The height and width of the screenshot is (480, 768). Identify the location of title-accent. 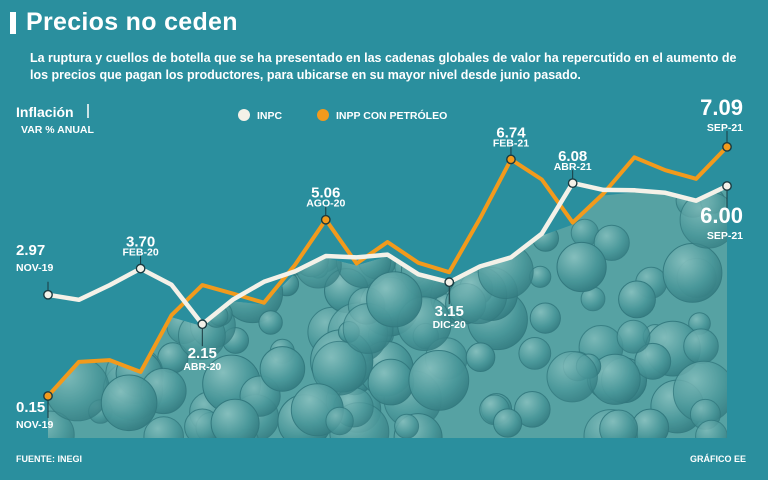
(13, 22).